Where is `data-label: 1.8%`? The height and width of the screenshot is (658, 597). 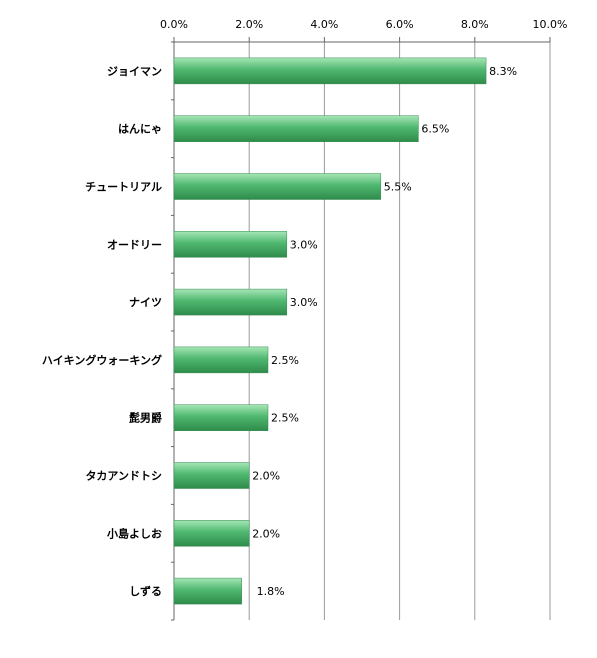 data-label: 1.8% is located at coordinates (271, 591).